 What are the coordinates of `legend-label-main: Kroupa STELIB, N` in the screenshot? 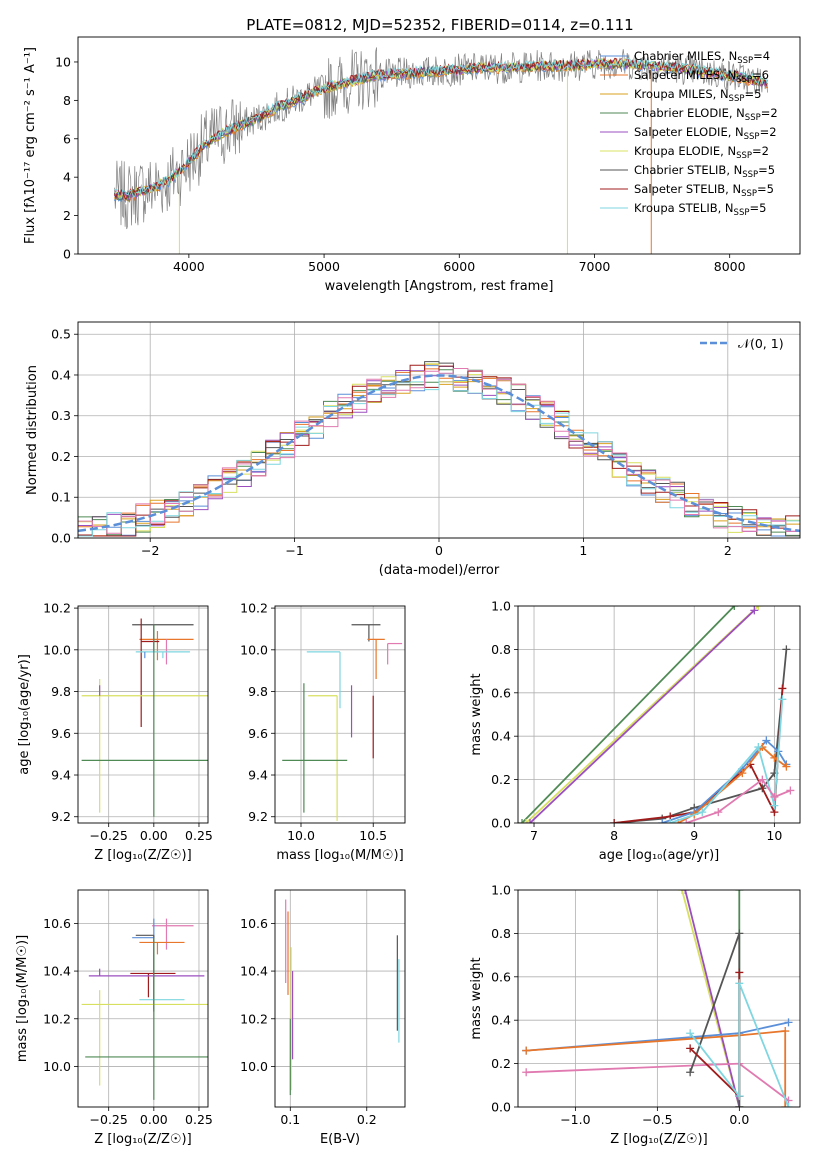 It's located at (684, 208).